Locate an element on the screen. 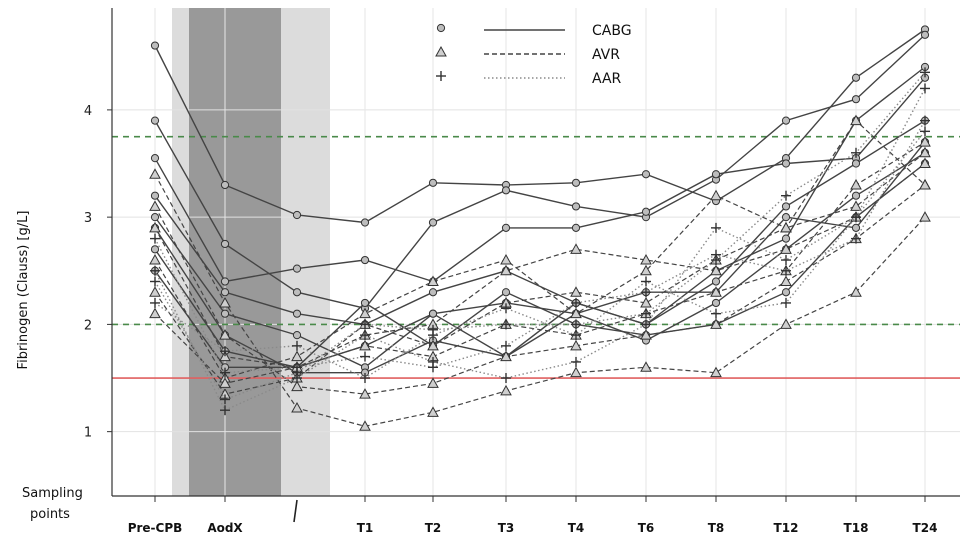 Image resolution: width=960 pixels, height=540 pixels. clamp-off-marker is located at coordinates (295, 511).